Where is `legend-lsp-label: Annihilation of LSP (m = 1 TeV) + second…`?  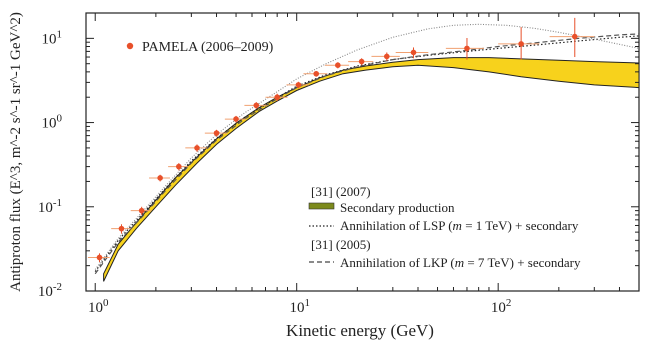
legend-lsp-label: Annihilation of LSP (m = 1 TeV) + second… is located at coordinates (459, 225).